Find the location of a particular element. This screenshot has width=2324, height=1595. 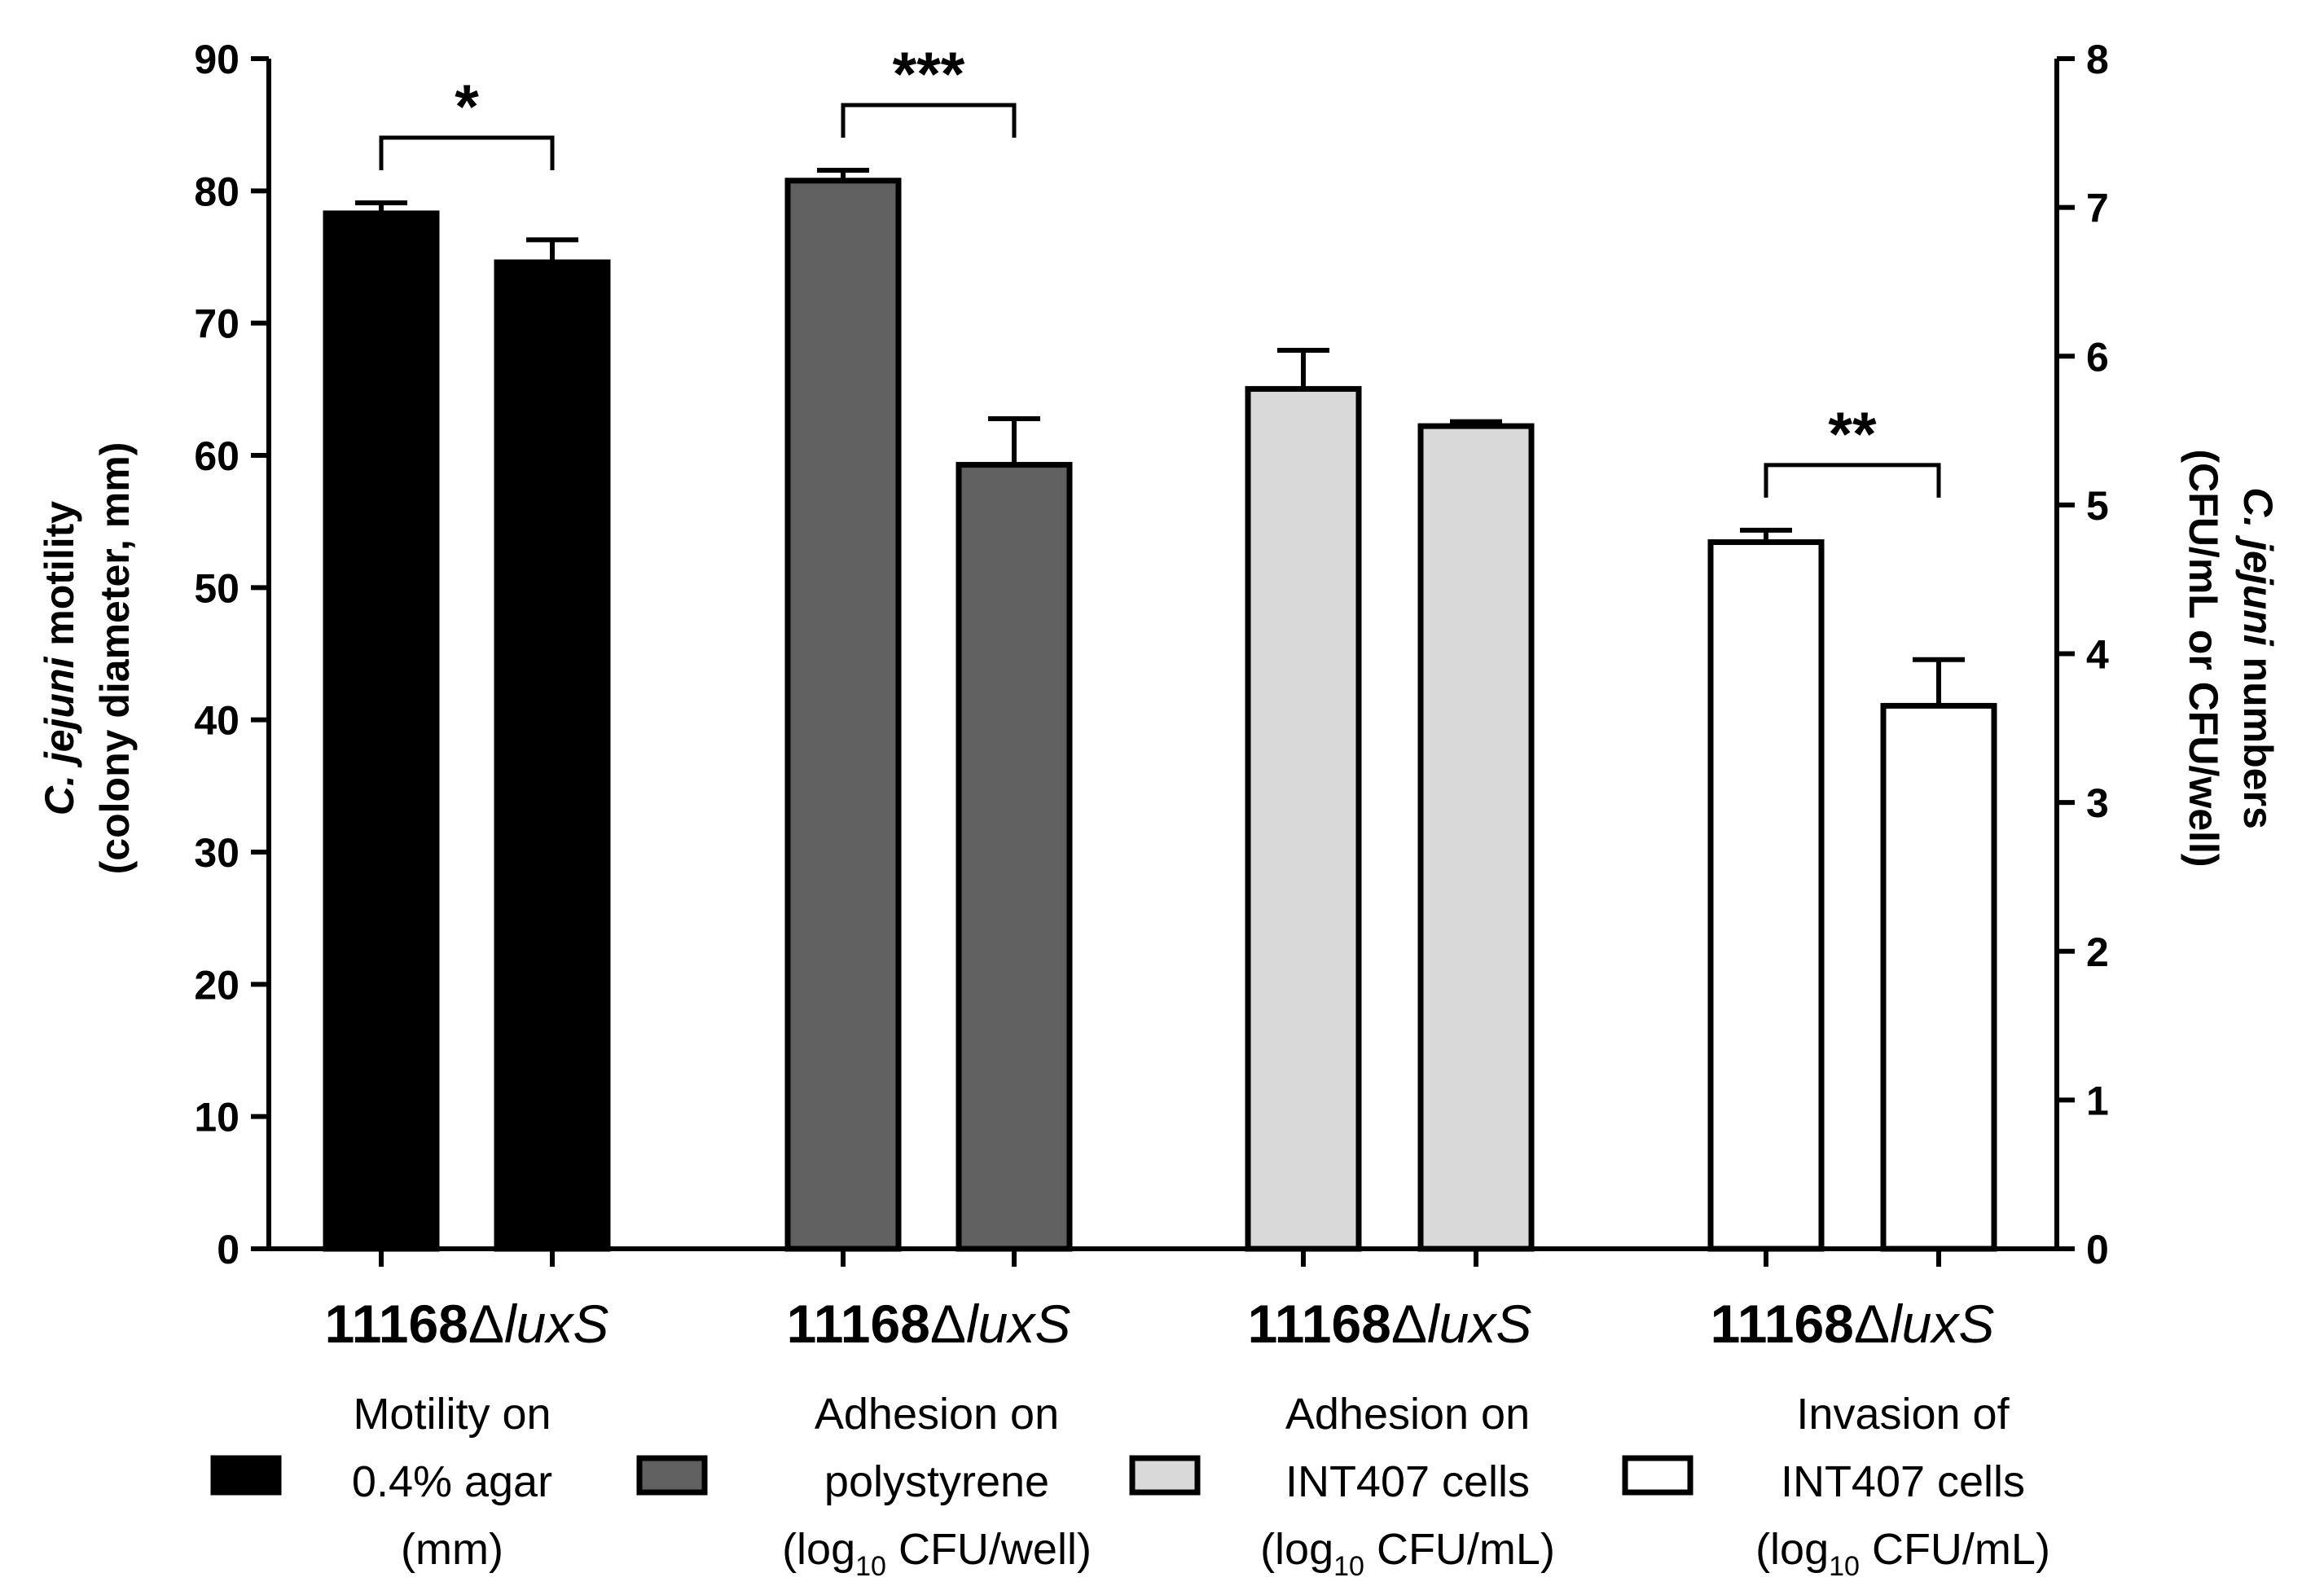

right-tick-label: 6 is located at coordinates (2097, 357).